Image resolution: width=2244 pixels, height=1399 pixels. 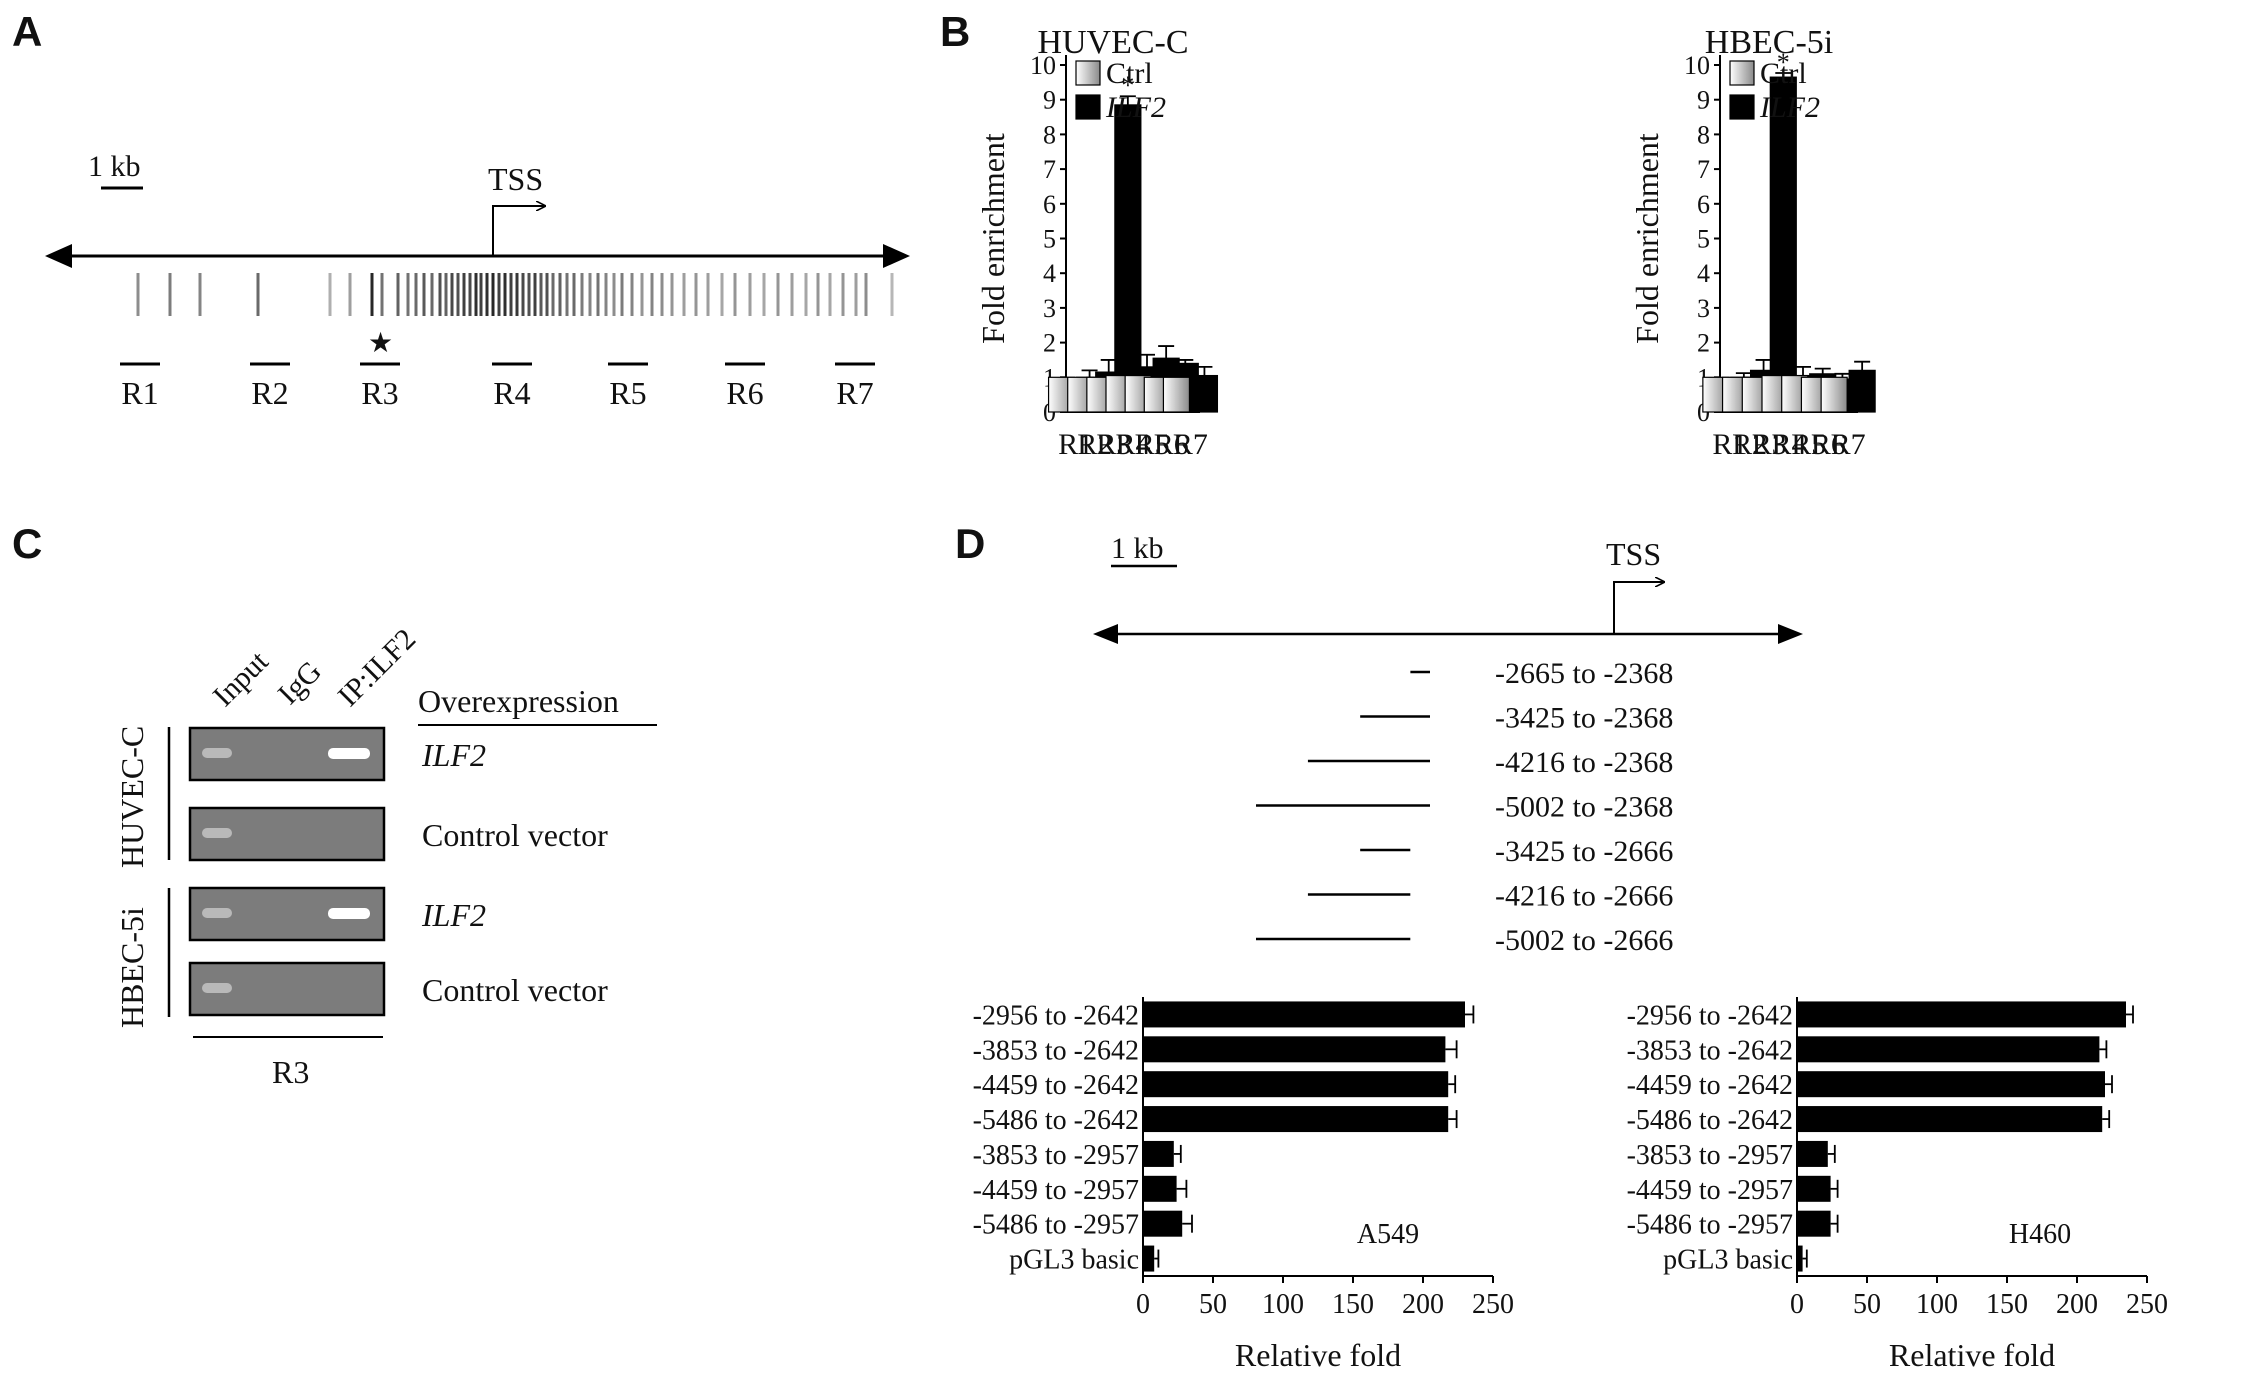 I want to click on panel-label-b: B, so click(x=955, y=31).